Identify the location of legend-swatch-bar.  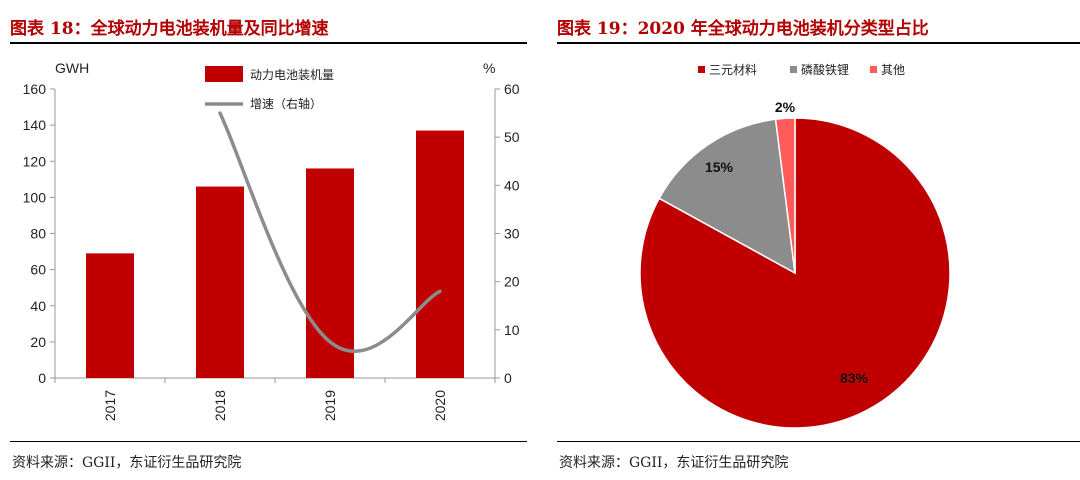
(224, 74).